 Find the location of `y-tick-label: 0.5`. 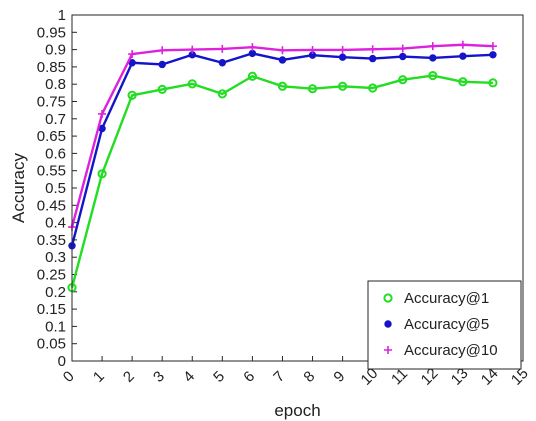

y-tick-label: 0.5 is located at coordinates (55, 188).